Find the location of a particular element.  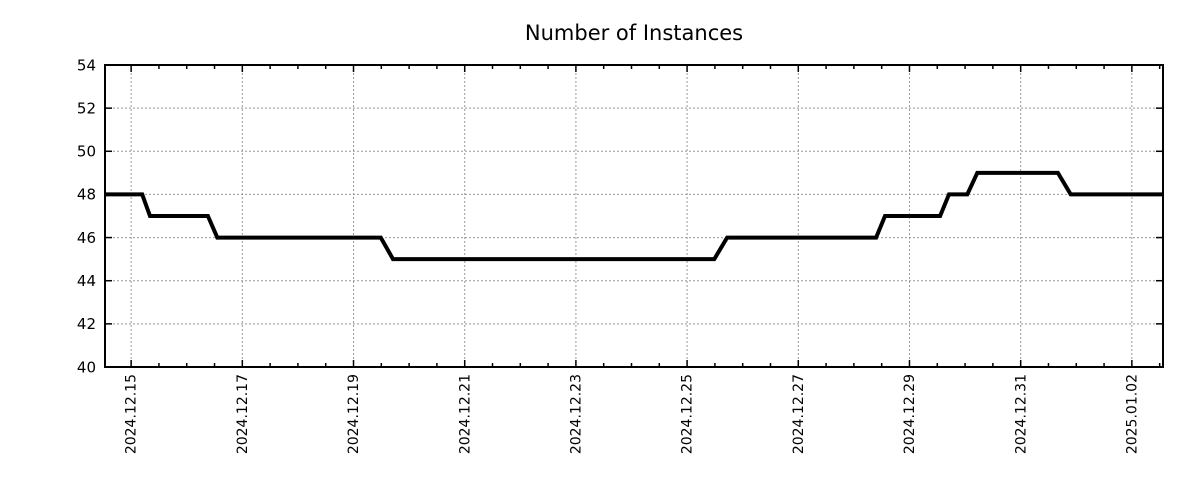

y-tick-label: 44 is located at coordinates (86, 281).